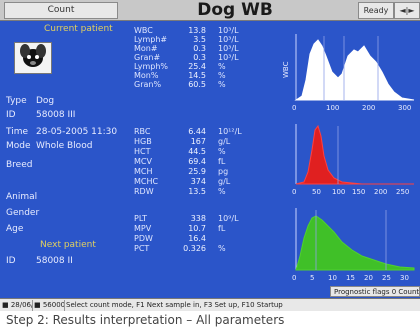 The height and width of the screenshot is (332, 420). I want to click on param-name: WBC, so click(143, 30).